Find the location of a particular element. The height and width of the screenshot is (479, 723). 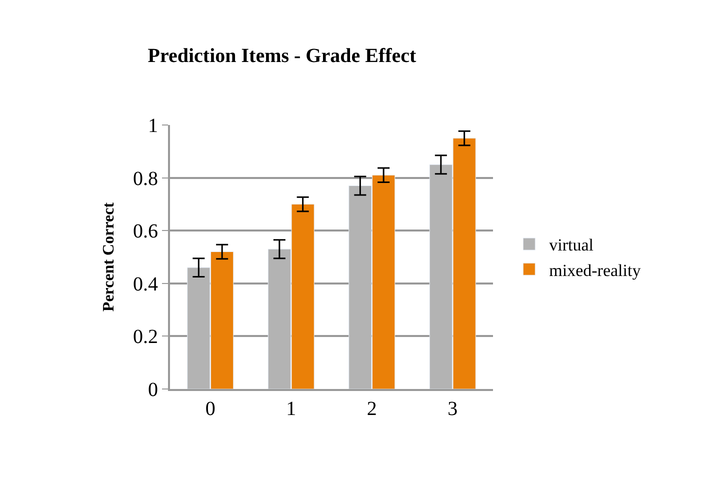

x-tick-label: 0 is located at coordinates (210, 409).